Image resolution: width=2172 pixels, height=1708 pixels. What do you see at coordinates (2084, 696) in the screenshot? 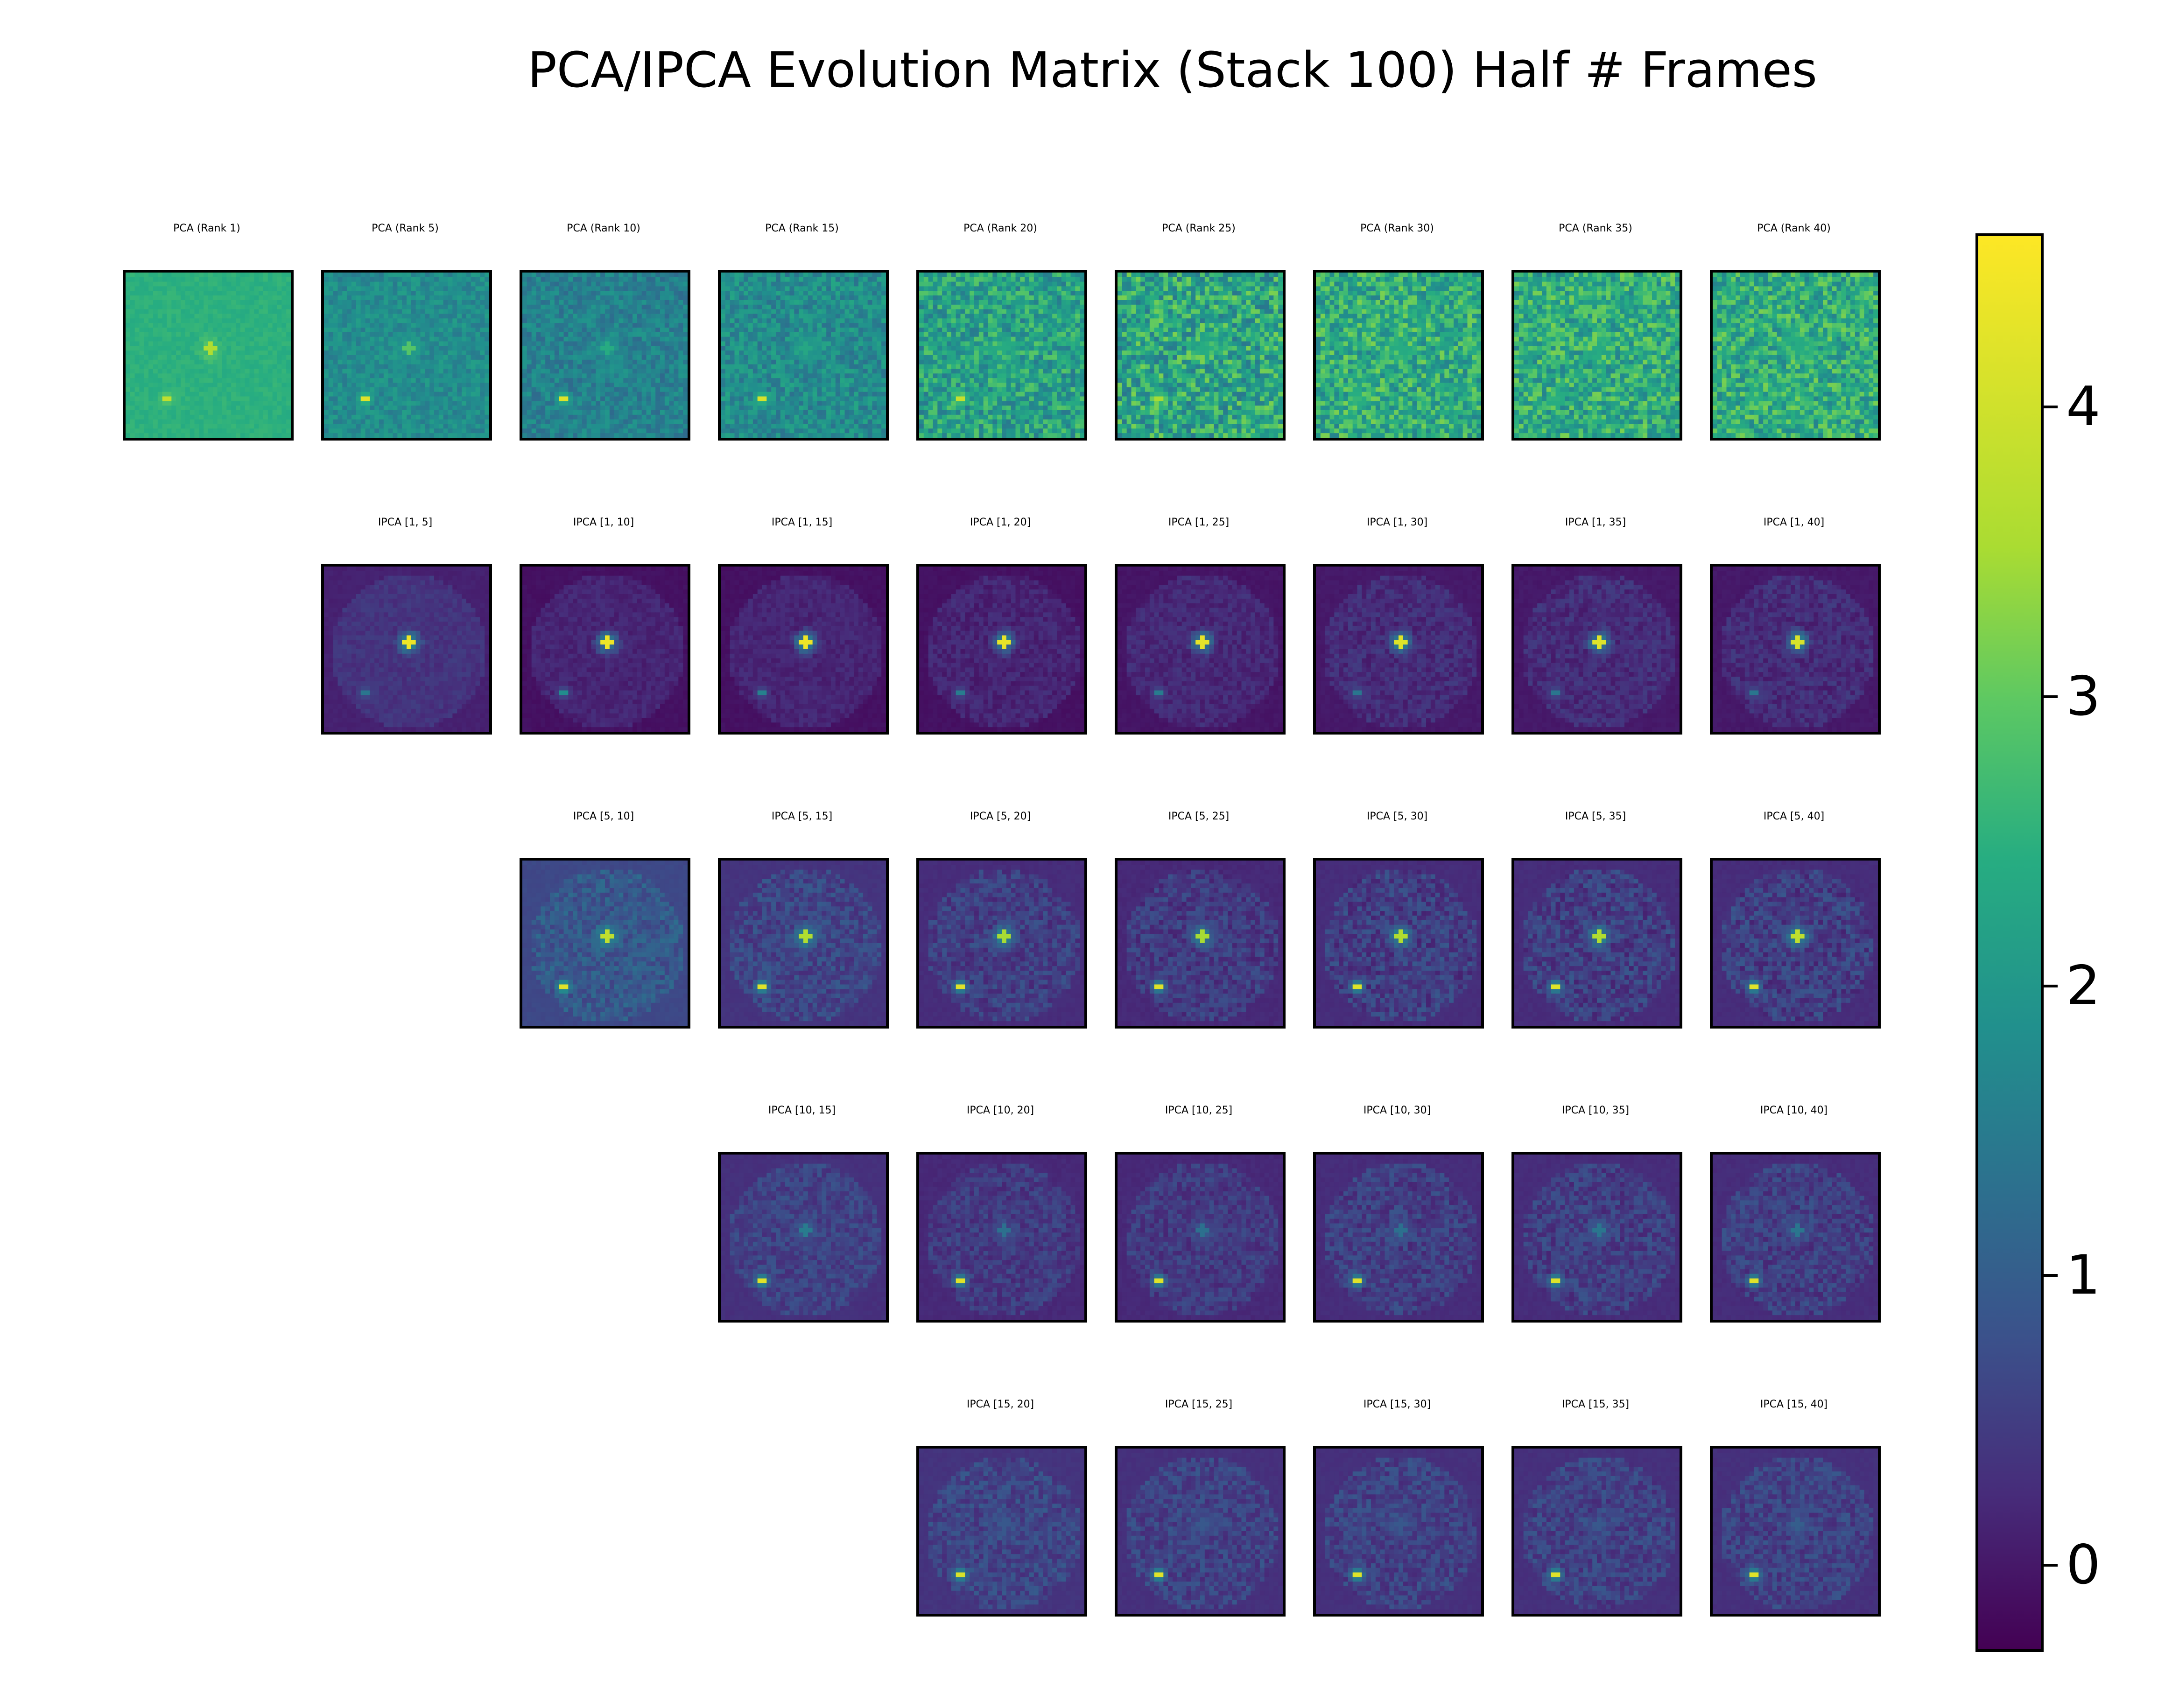
I see `colorbar-tick-label: 3` at bounding box center [2084, 696].